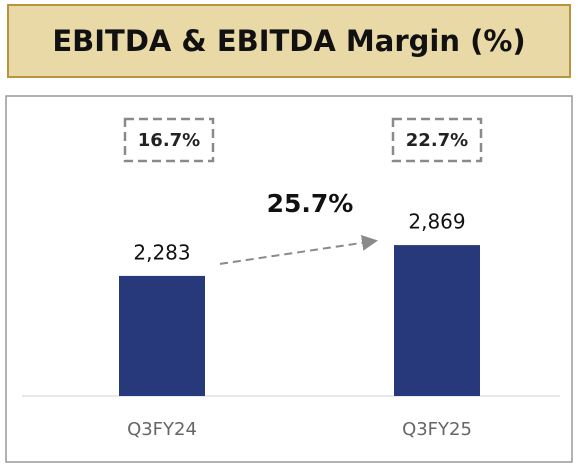 This screenshot has width=578, height=466. I want to click on value-label: 2,869, so click(436, 222).